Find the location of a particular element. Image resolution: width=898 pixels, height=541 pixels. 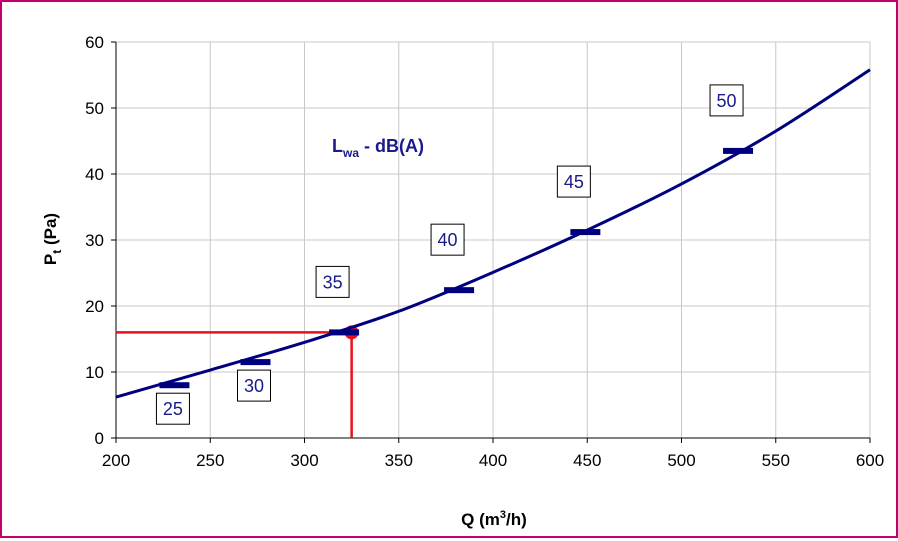

level-label-40: 40 is located at coordinates (447, 239).